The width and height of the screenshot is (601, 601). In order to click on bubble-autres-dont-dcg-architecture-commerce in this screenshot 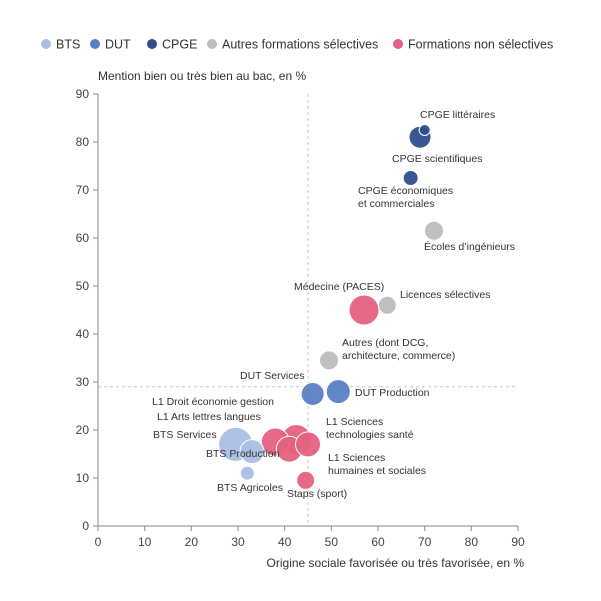, I will do `click(329, 360)`.